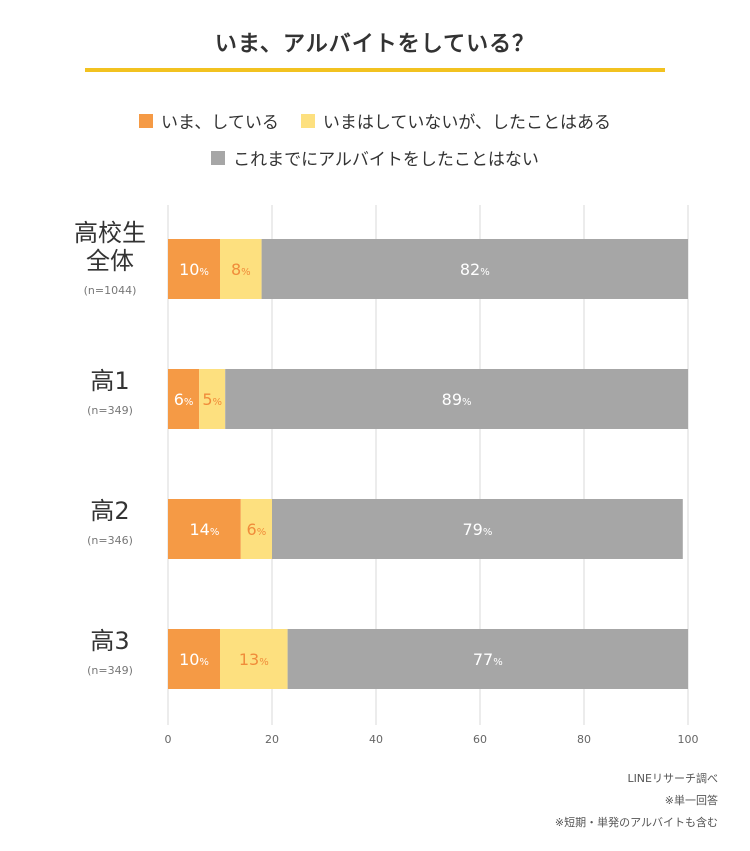 The image size is (750, 851). I want to click on legend-item-past: いまはしていないが、したことはある, so click(455, 120).